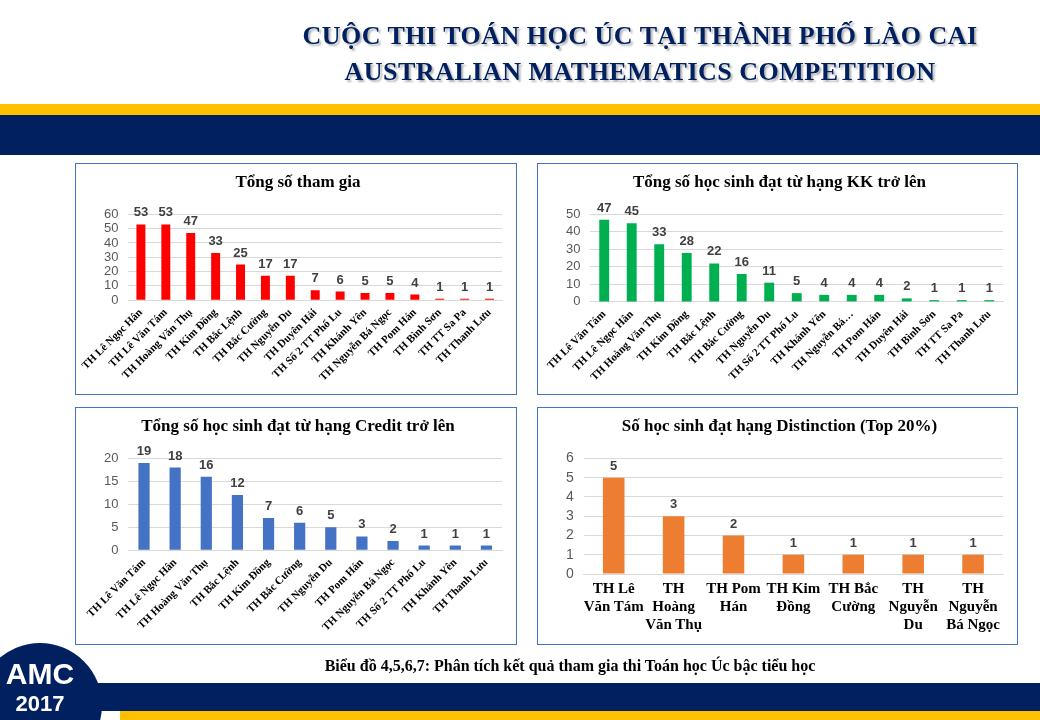  Describe the element at coordinates (640, 36) in the screenshot. I see `text: CUỘC THI TOÁN HỌC ÚC TẠI THÀNH PHỐ LÀO CAI` at that location.